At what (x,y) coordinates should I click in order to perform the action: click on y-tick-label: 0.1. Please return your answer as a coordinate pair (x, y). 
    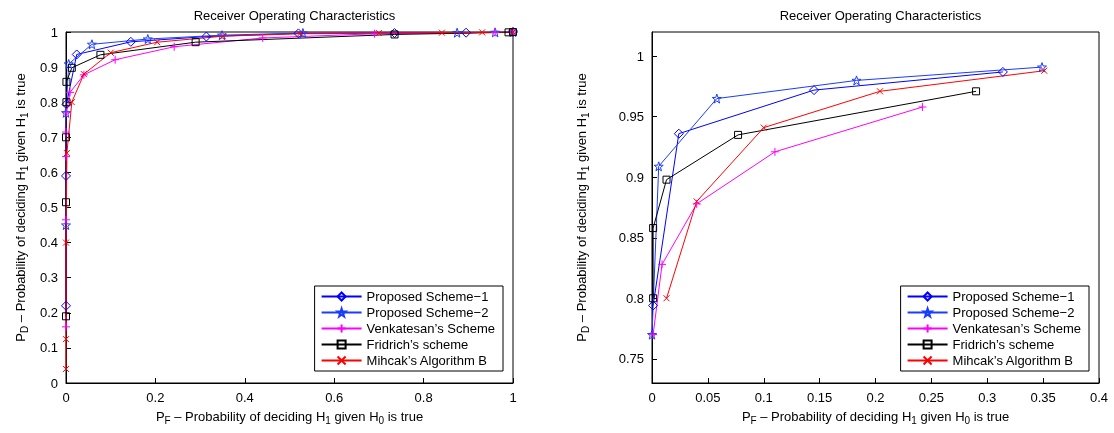
    Looking at the image, I should click on (48, 348).